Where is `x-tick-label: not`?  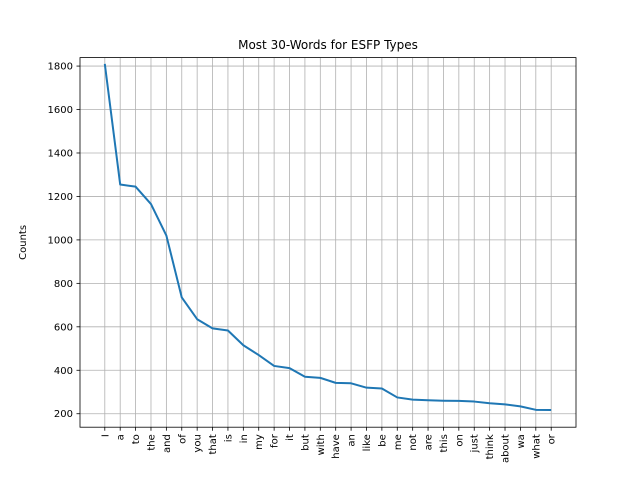 x-tick-label: not is located at coordinates (413, 442).